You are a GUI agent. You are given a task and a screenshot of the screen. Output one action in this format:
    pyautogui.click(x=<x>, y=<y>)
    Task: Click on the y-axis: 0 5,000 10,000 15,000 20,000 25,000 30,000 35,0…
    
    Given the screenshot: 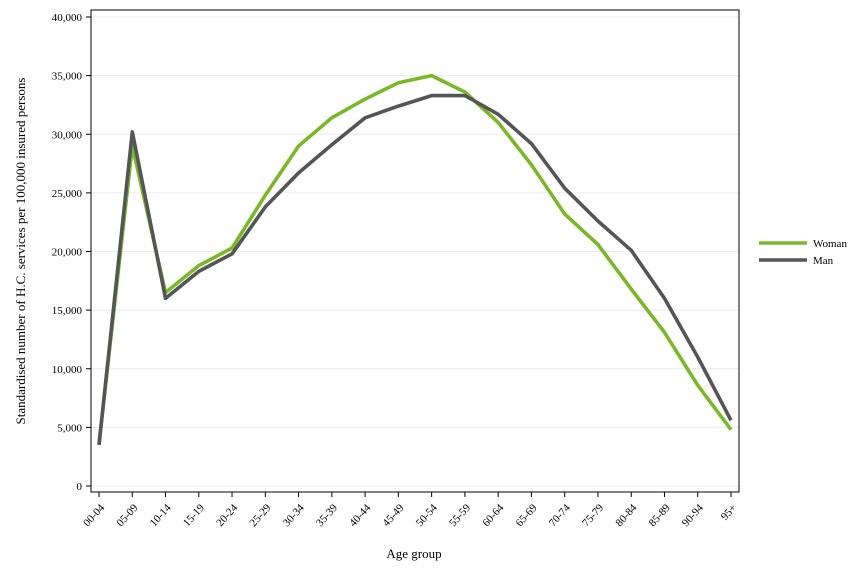 What is the action you would take?
    pyautogui.click(x=71, y=252)
    